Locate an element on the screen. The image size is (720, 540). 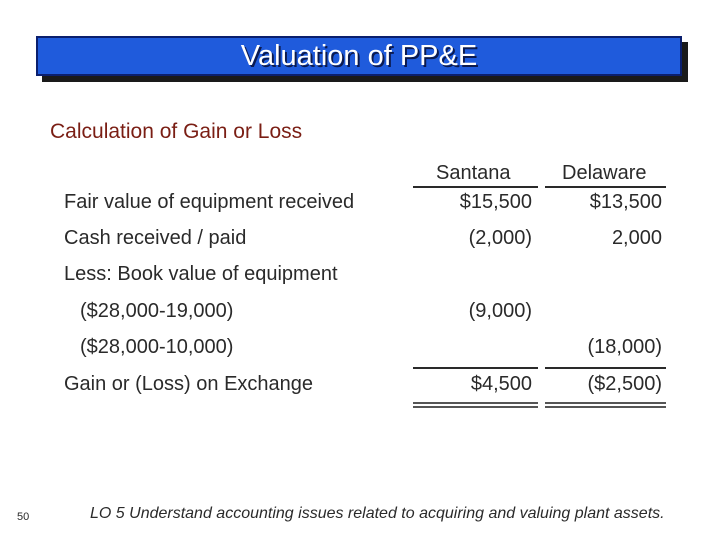
row-label-less-book-value: Less: Book value of equipment is located at coordinates (201, 274).